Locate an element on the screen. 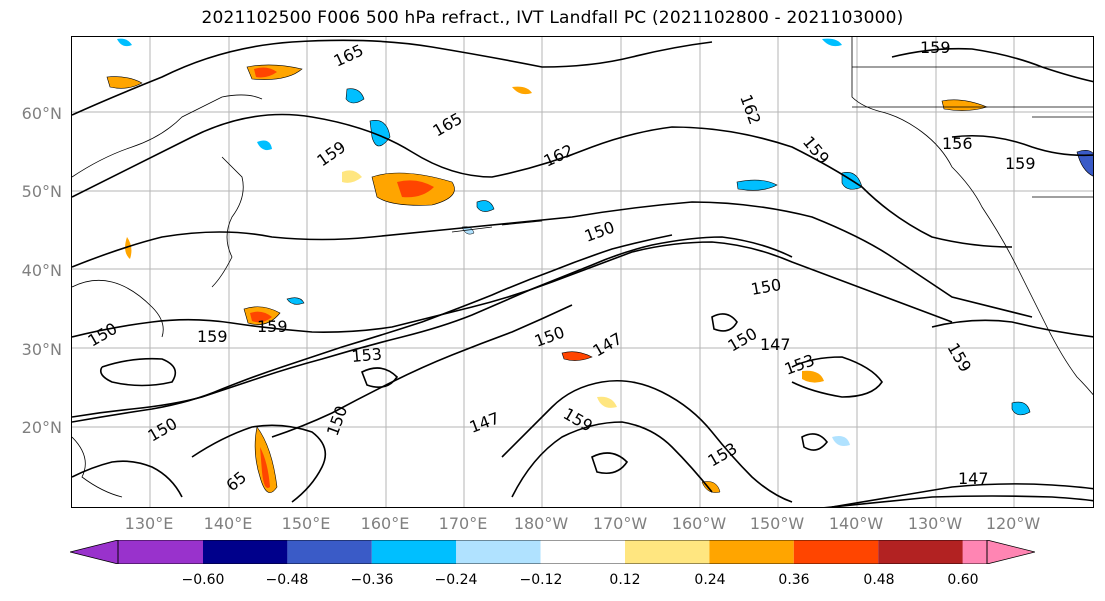 The height and width of the screenshot is (601, 1105). lat-label-50n: 50°N is located at coordinates (41, 191).